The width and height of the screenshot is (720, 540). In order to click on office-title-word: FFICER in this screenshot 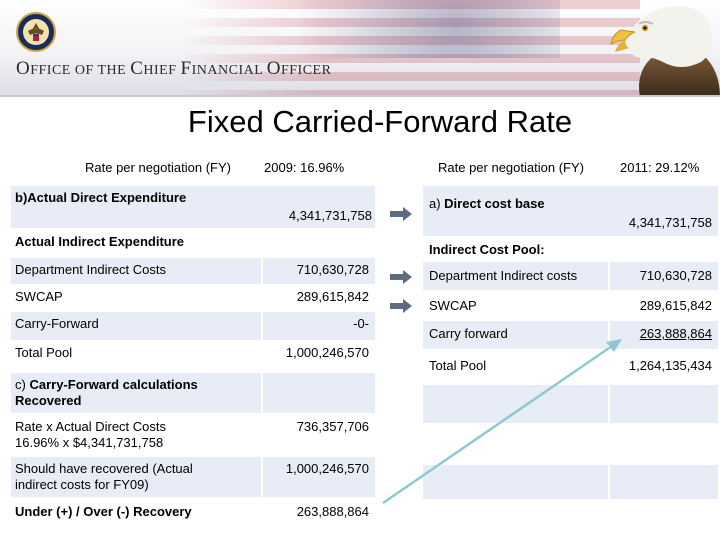, I will do `click(306, 70)`.